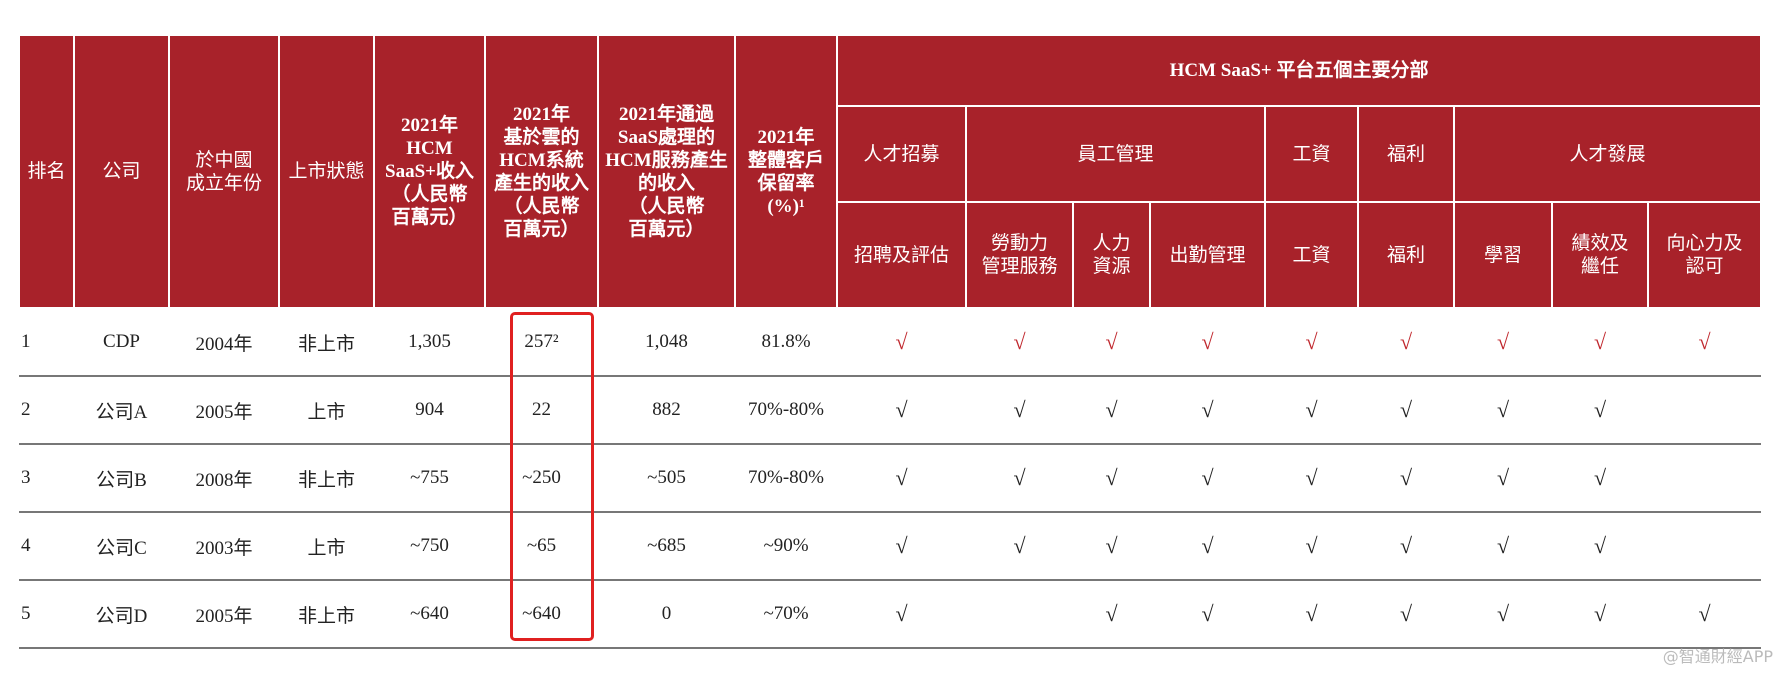  I want to click on cell: ~65, so click(541, 546).